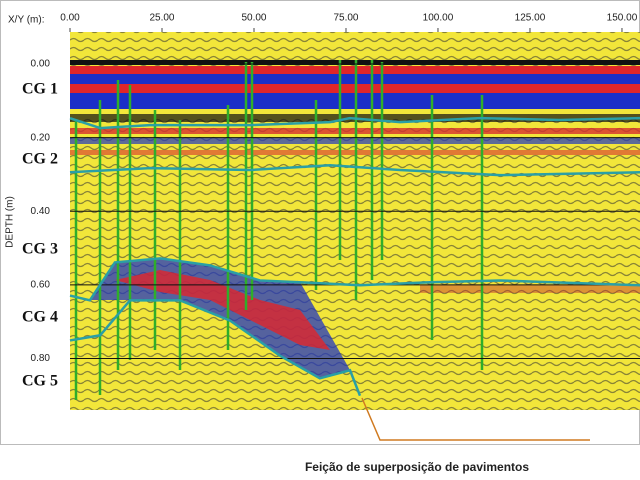 The height and width of the screenshot is (480, 640). I want to click on layer-label: CG 3, so click(40, 249).